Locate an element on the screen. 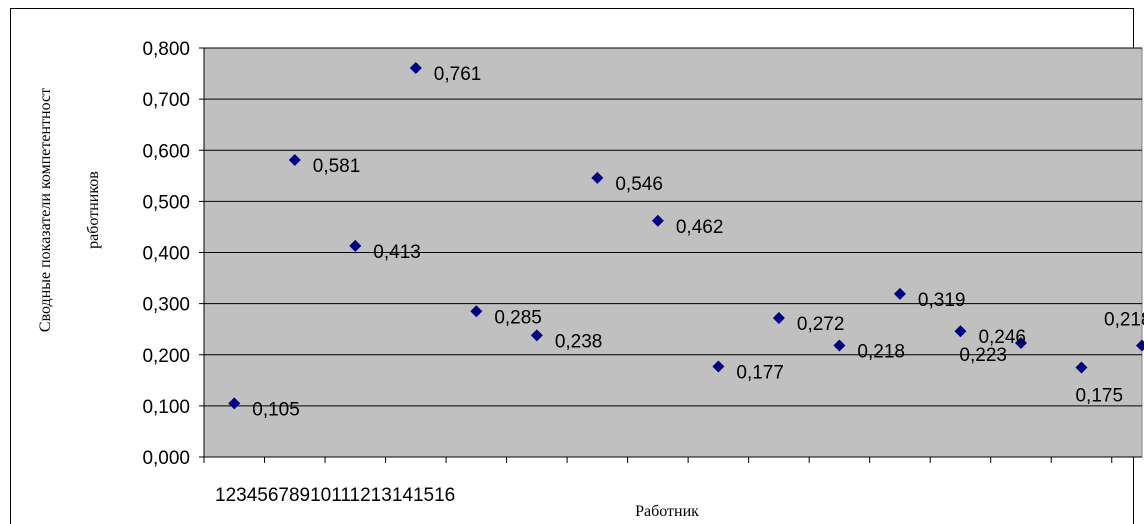  y-tick-label: 0,300 is located at coordinates (166, 305).